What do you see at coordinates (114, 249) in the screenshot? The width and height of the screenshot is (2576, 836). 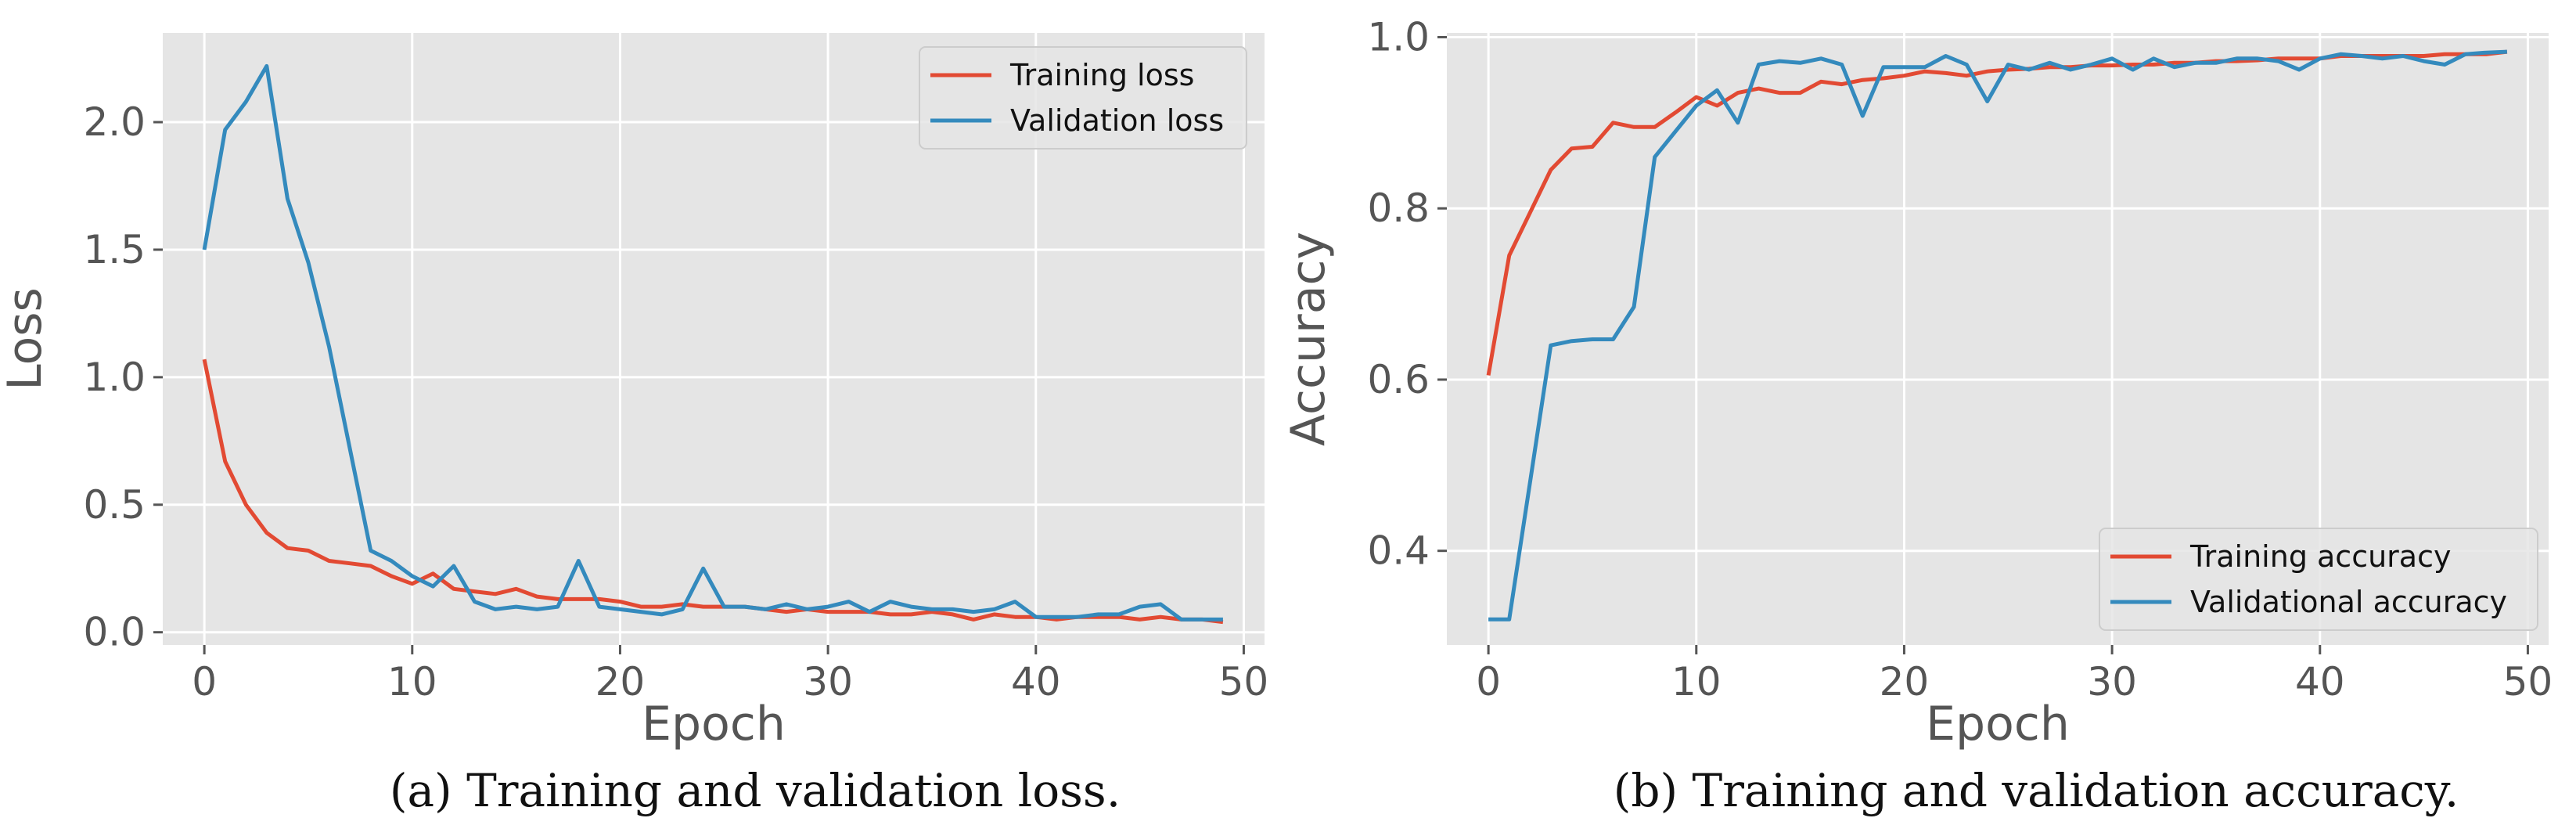 I see `y-tick-label: 1.5` at bounding box center [114, 249].